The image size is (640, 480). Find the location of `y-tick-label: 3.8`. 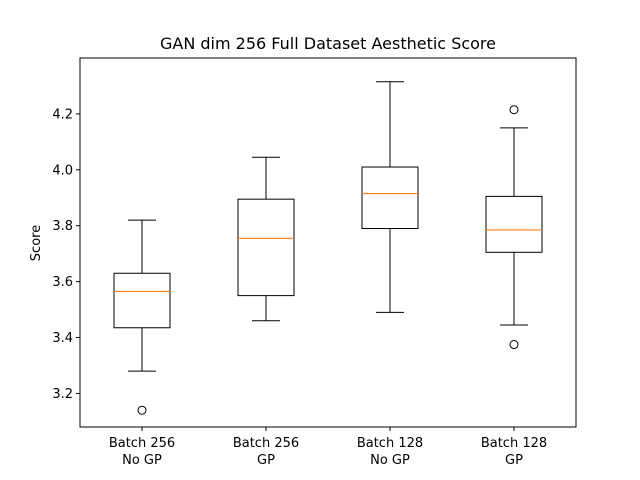

y-tick-label: 3.8 is located at coordinates (62, 226).